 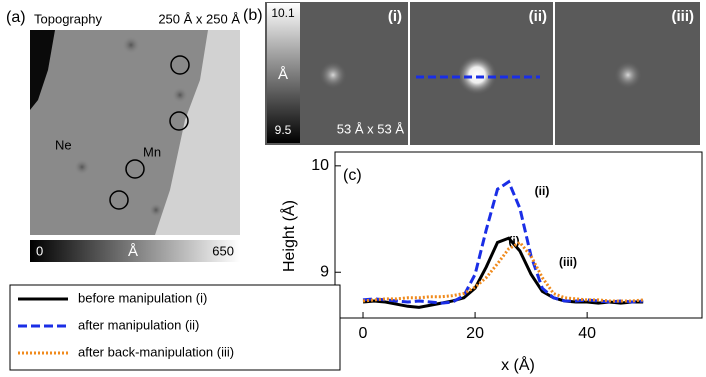 What do you see at coordinates (568, 262) in the screenshot?
I see `annotation: (iii)` at bounding box center [568, 262].